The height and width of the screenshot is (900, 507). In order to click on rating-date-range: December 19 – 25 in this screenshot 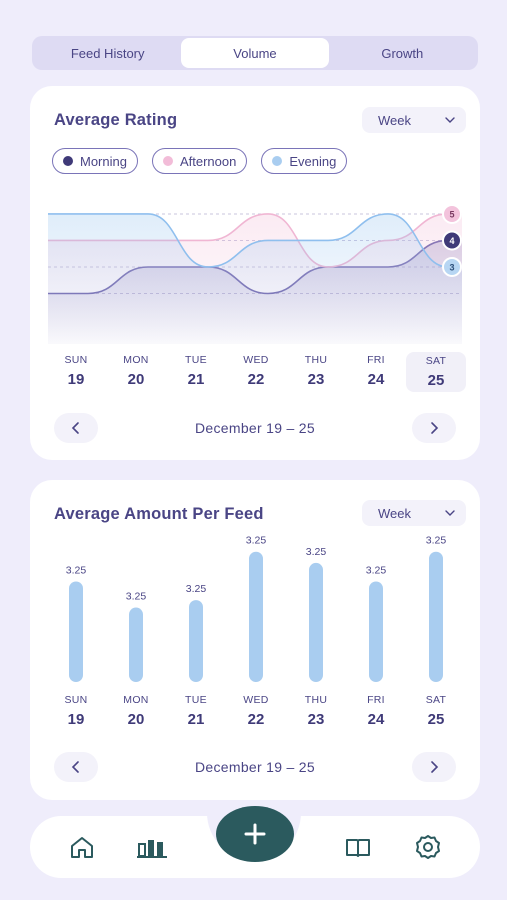, I will do `click(255, 428)`.